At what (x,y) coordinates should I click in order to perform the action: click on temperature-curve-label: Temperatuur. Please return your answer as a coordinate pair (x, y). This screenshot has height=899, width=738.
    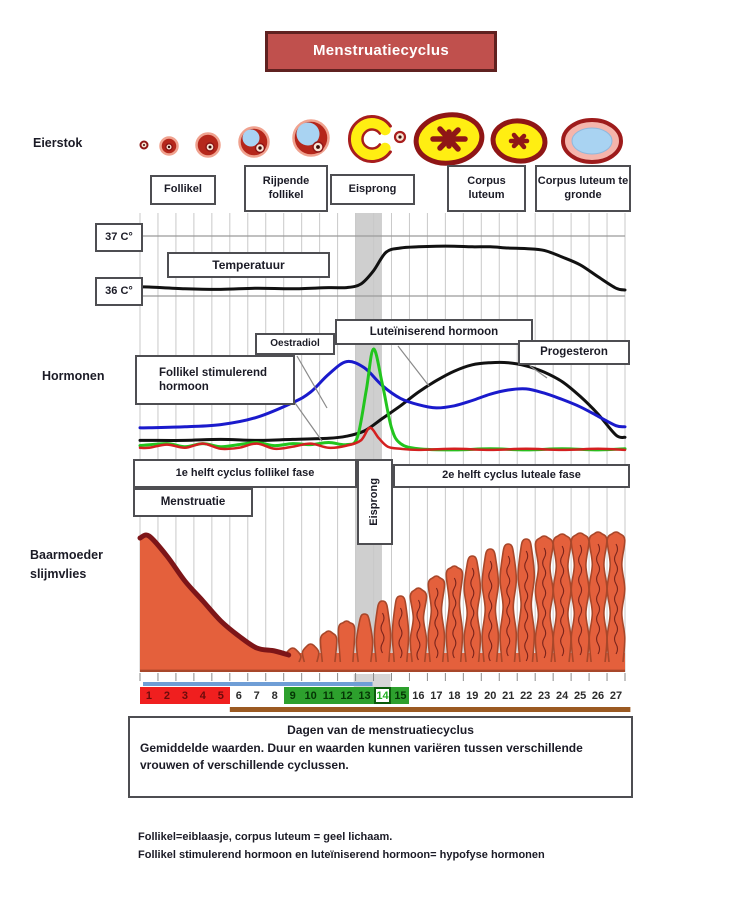
    Looking at the image, I should click on (248, 265).